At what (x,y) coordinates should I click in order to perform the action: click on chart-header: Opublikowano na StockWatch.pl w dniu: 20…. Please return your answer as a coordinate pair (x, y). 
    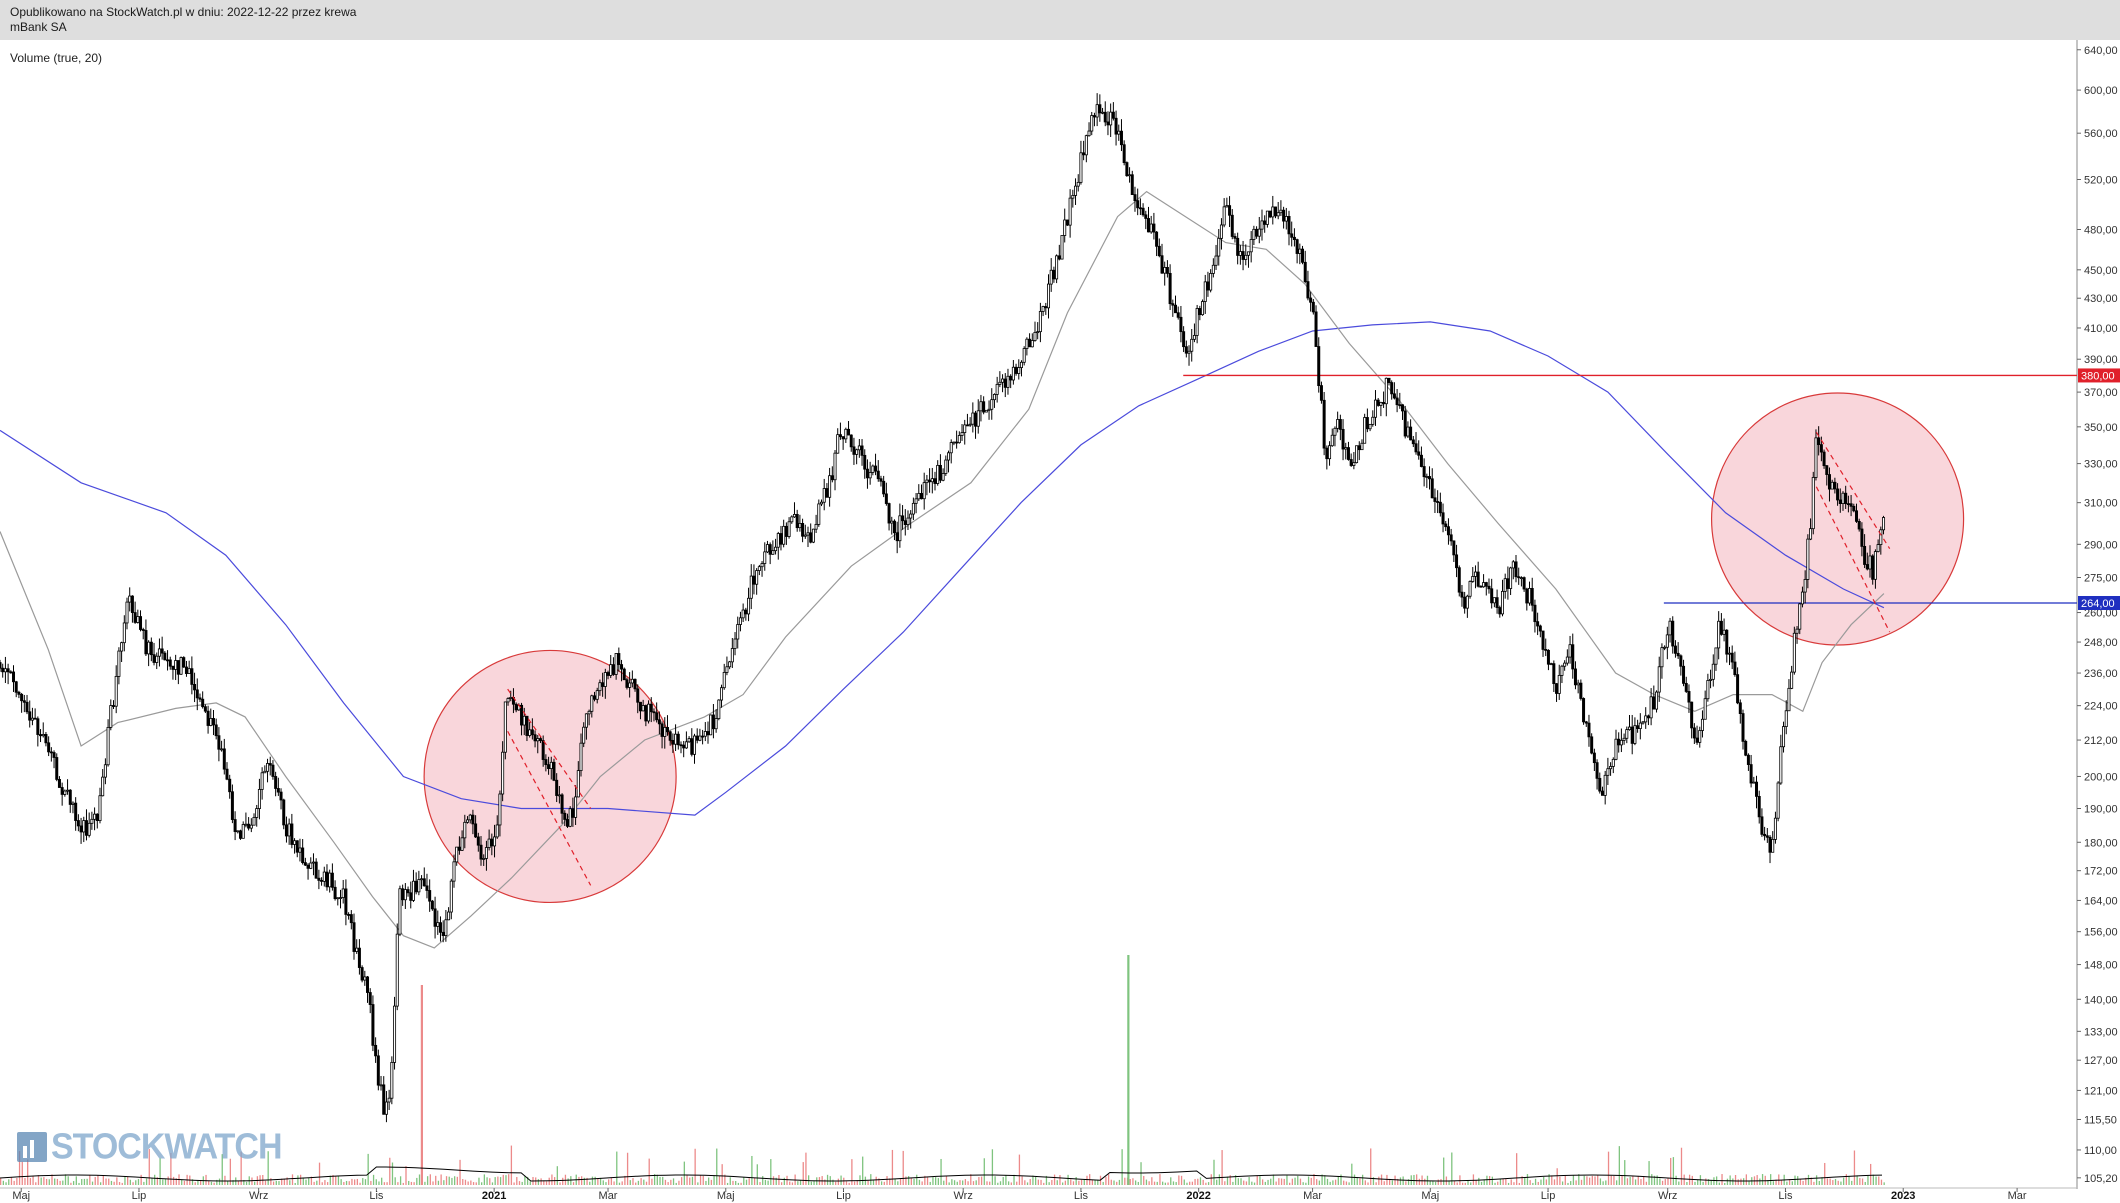
    Looking at the image, I should click on (1060, 20).